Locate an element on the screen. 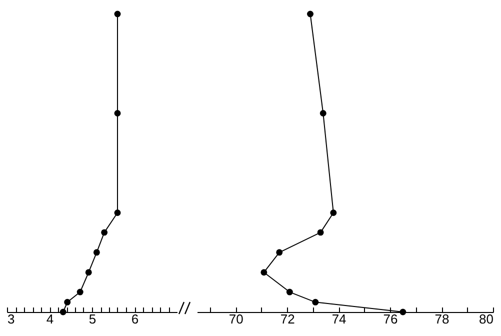  x-tick-label: 4 is located at coordinates (50, 319).